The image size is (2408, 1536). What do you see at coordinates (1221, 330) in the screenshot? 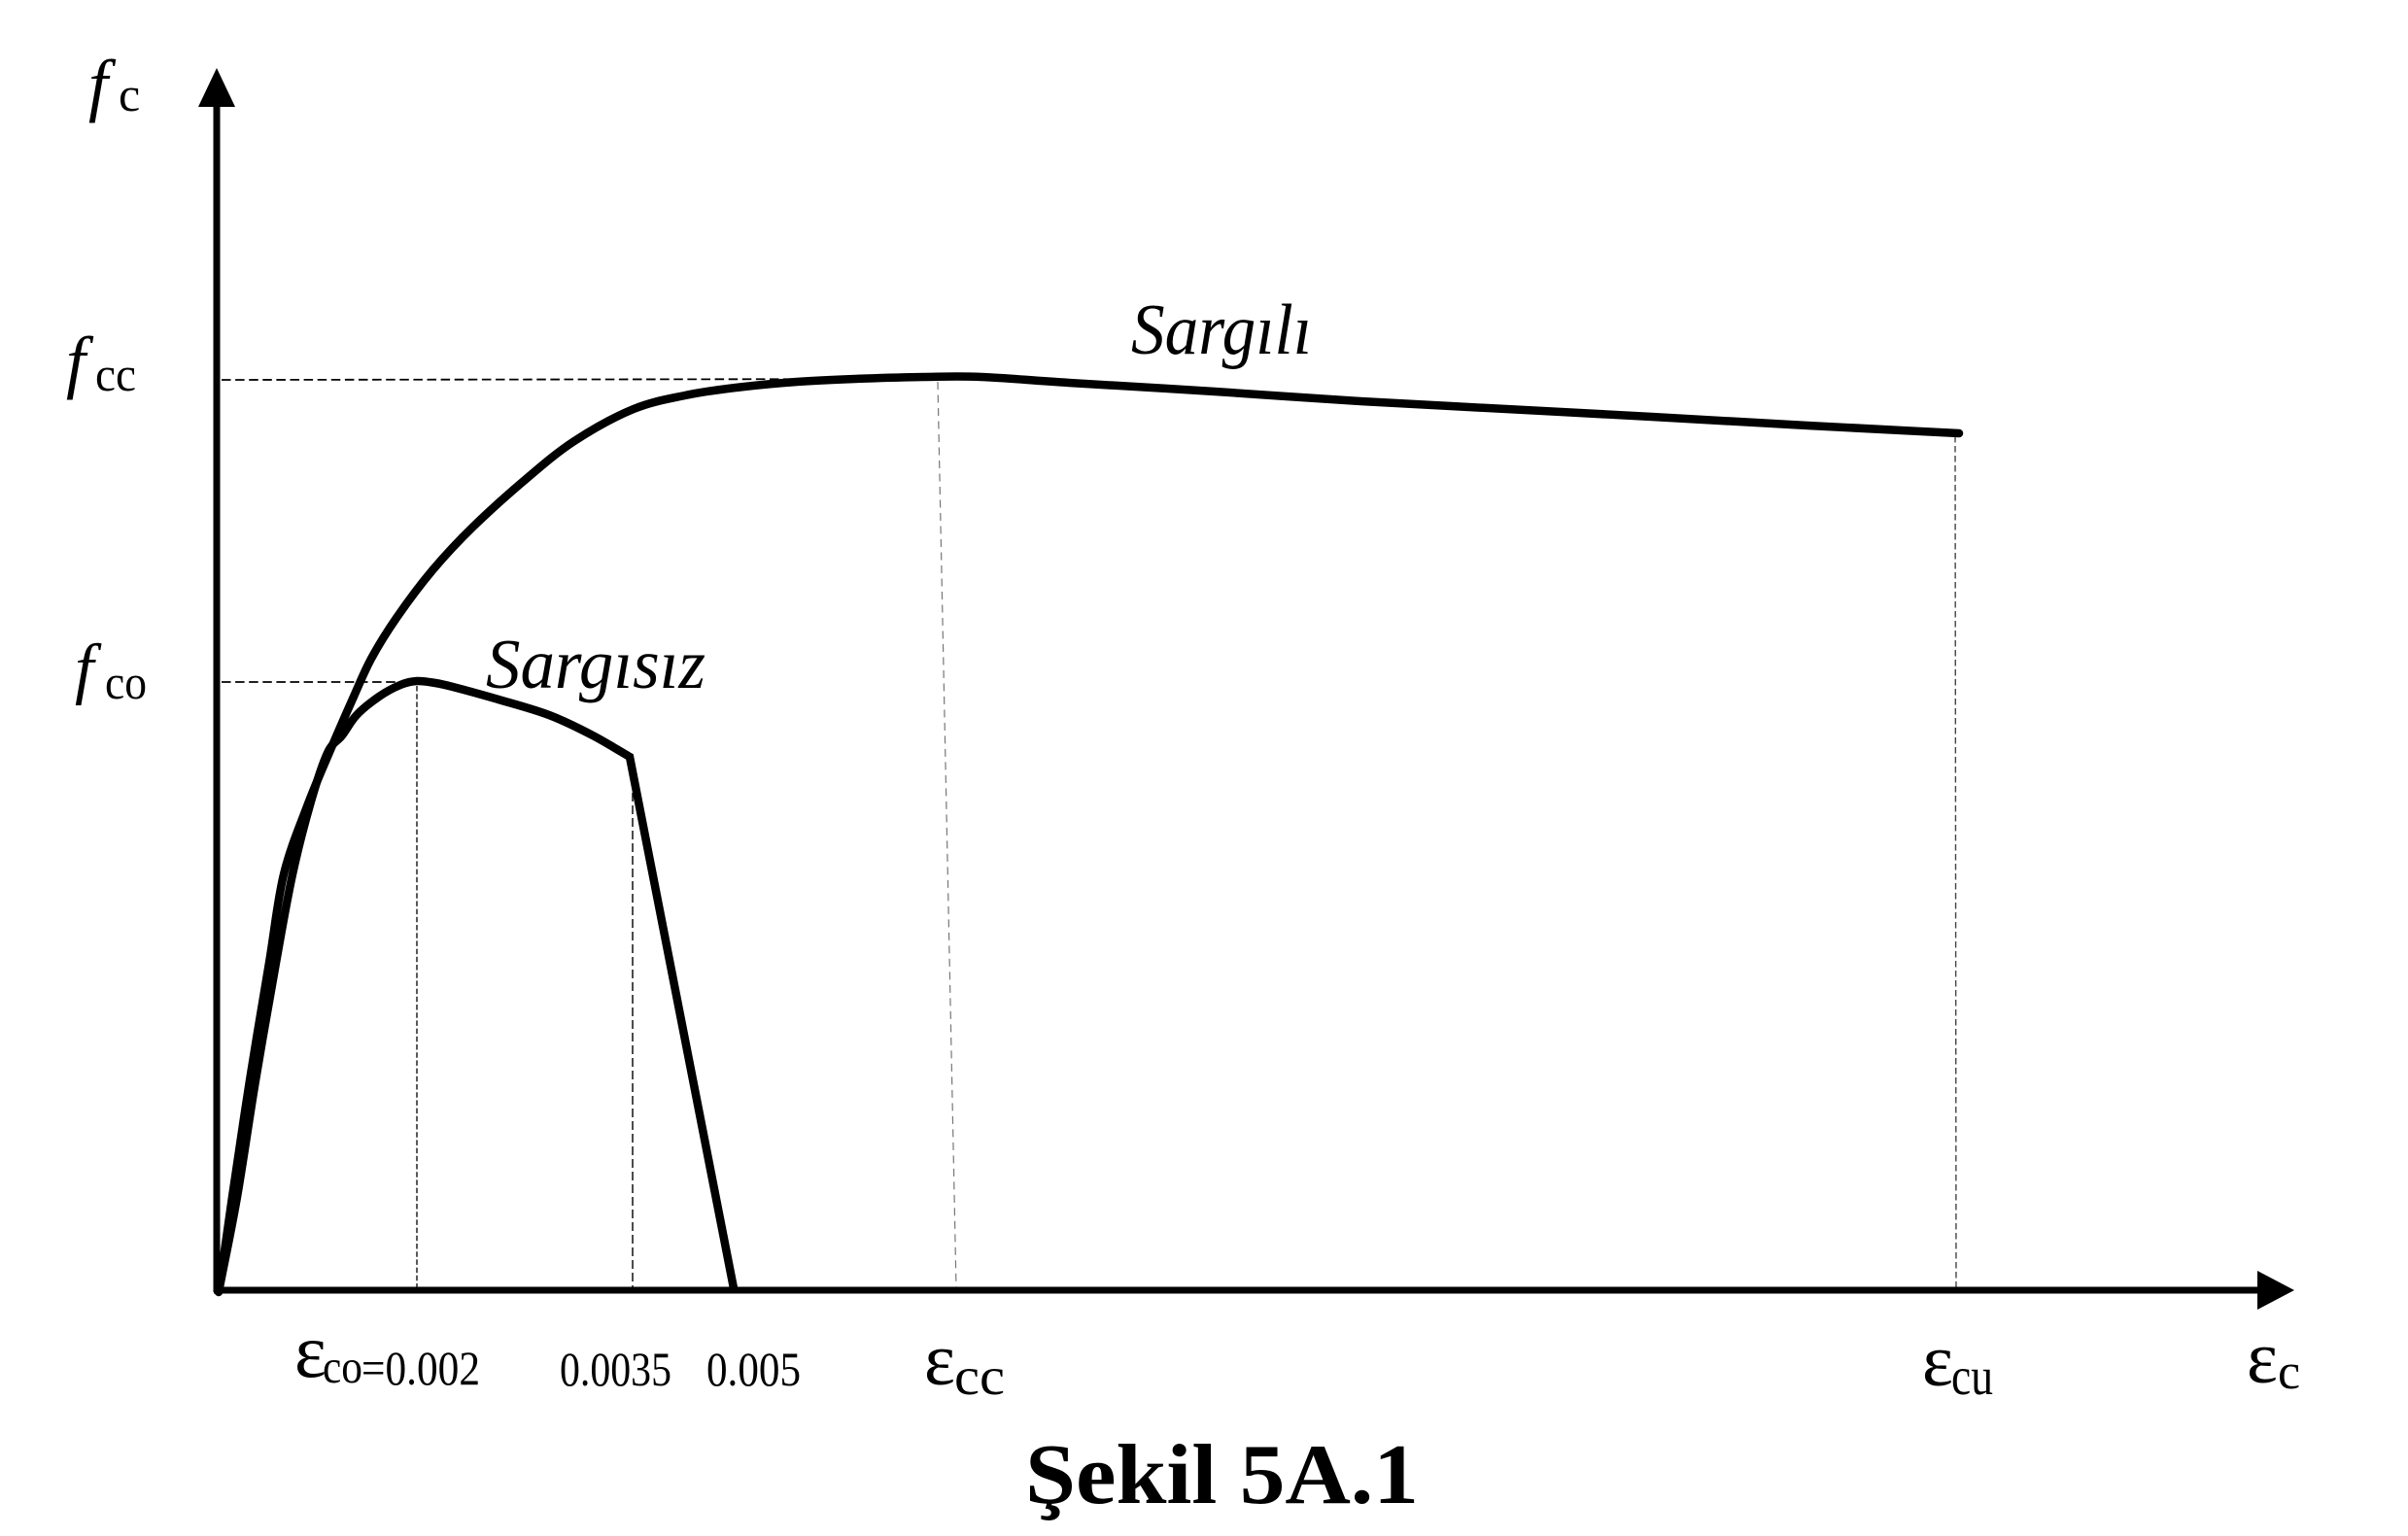
I see `svg-text: Sargılı` at bounding box center [1221, 330].